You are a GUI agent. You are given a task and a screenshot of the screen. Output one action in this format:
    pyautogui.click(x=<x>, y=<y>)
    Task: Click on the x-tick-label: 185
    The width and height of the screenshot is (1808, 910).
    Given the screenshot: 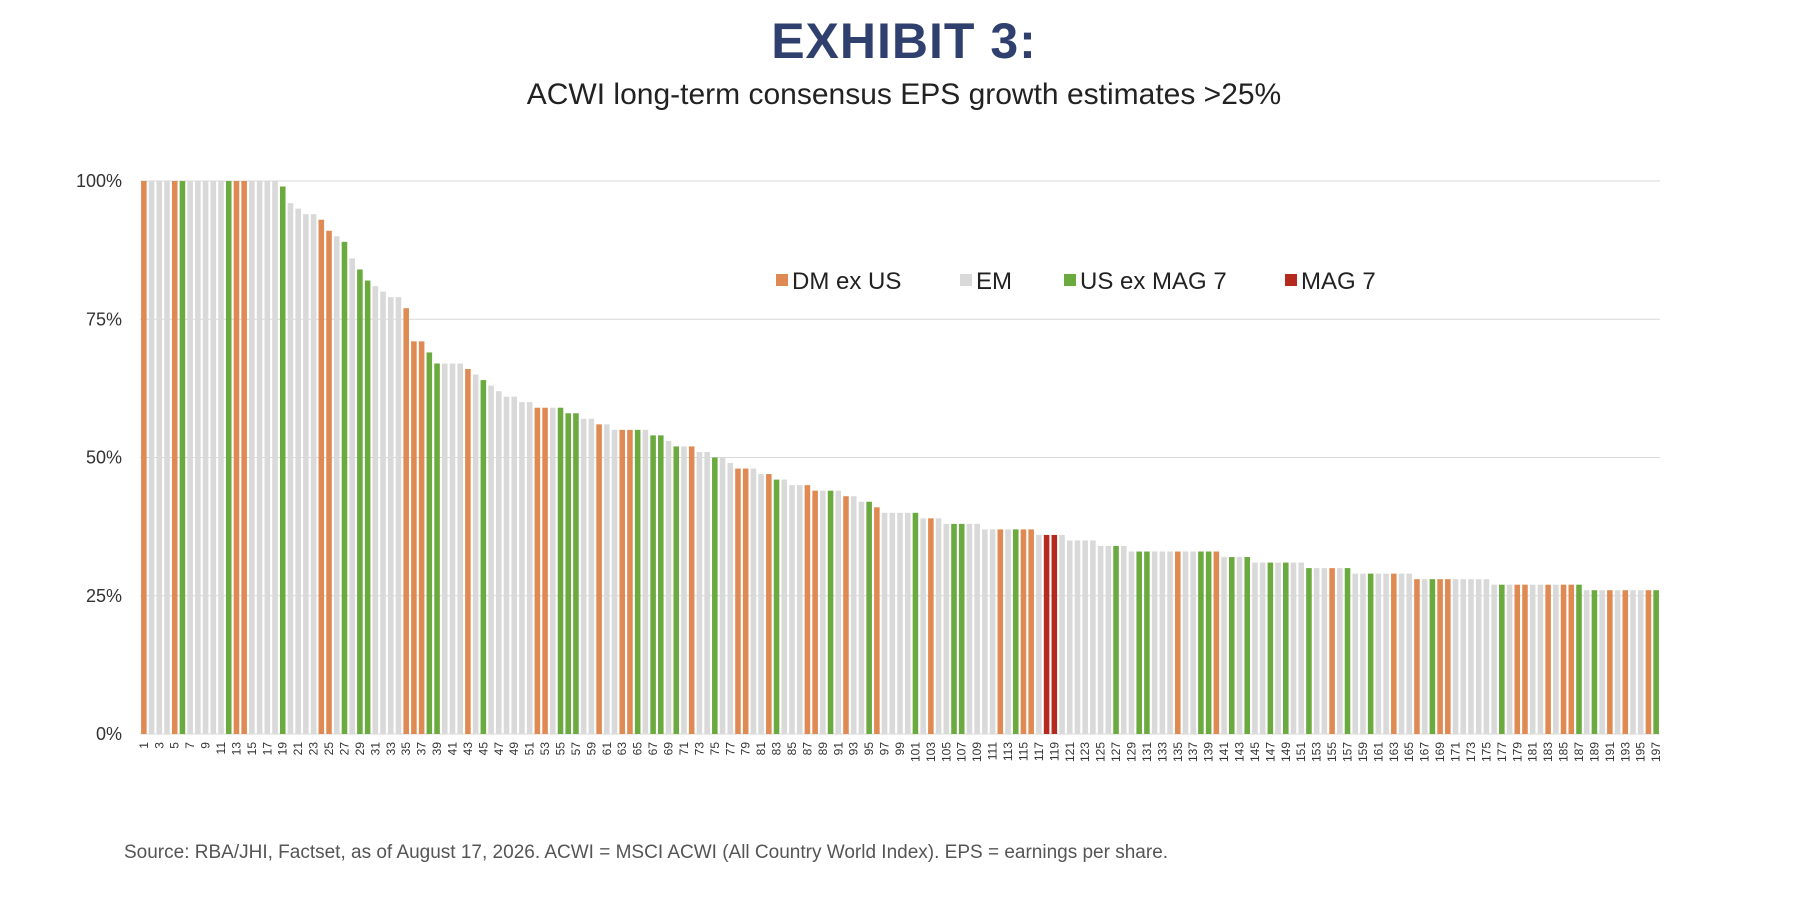 What is the action you would take?
    pyautogui.click(x=1564, y=752)
    